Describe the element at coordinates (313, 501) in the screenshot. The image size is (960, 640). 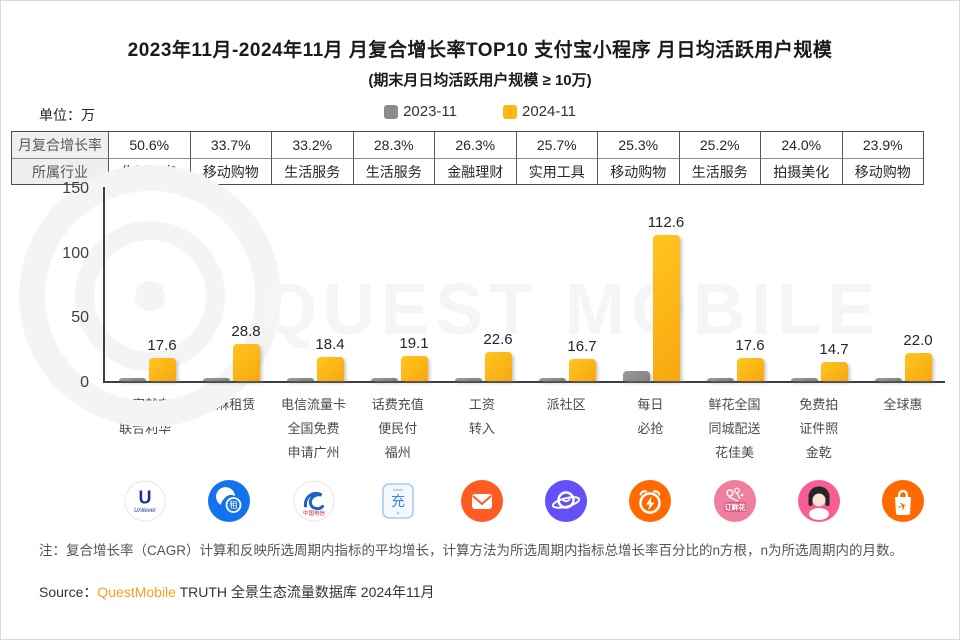
I see `china-telecom-icon: 中国电信` at that location.